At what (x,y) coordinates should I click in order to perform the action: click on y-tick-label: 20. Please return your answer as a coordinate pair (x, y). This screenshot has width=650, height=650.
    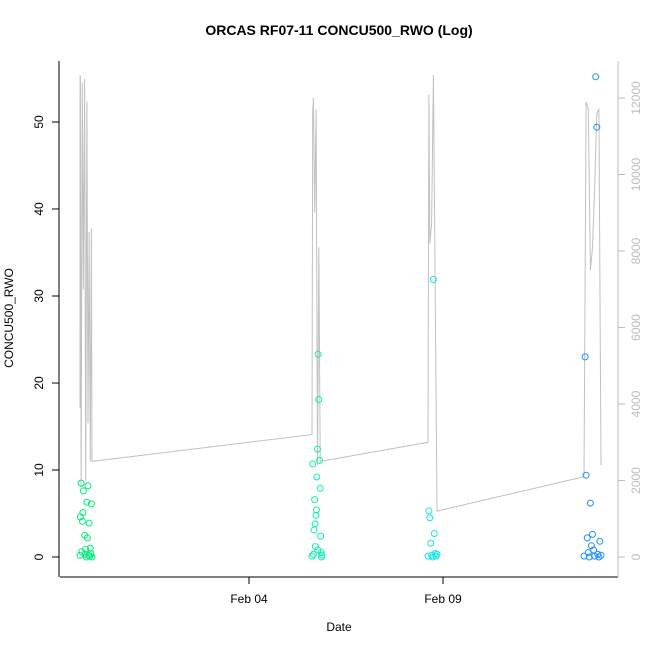
    Looking at the image, I should click on (39, 383).